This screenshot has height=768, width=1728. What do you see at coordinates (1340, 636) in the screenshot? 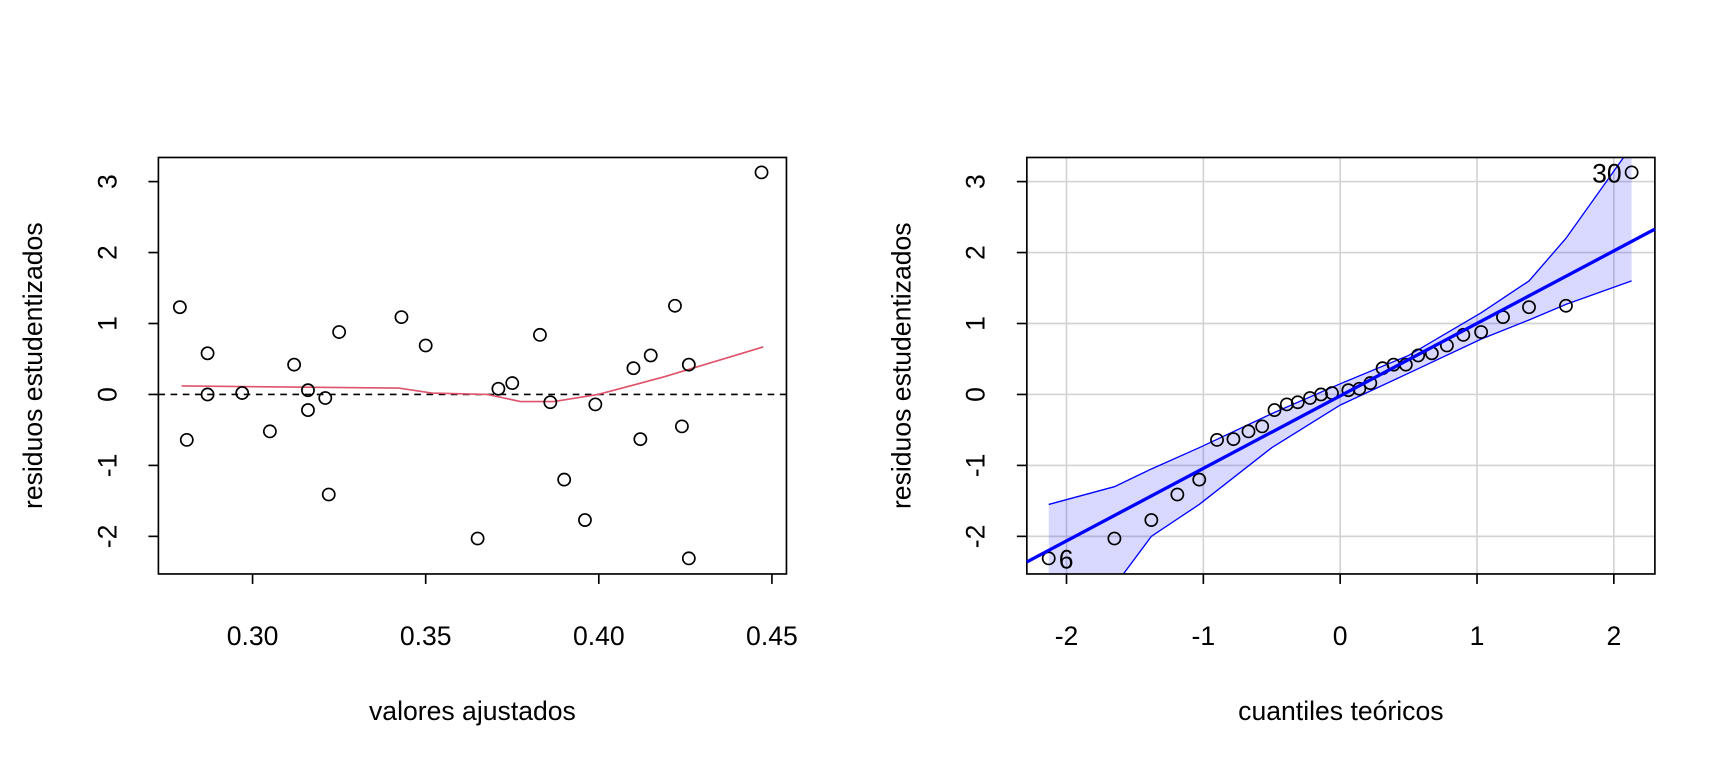
I see `x-tick-label: 0` at bounding box center [1340, 636].